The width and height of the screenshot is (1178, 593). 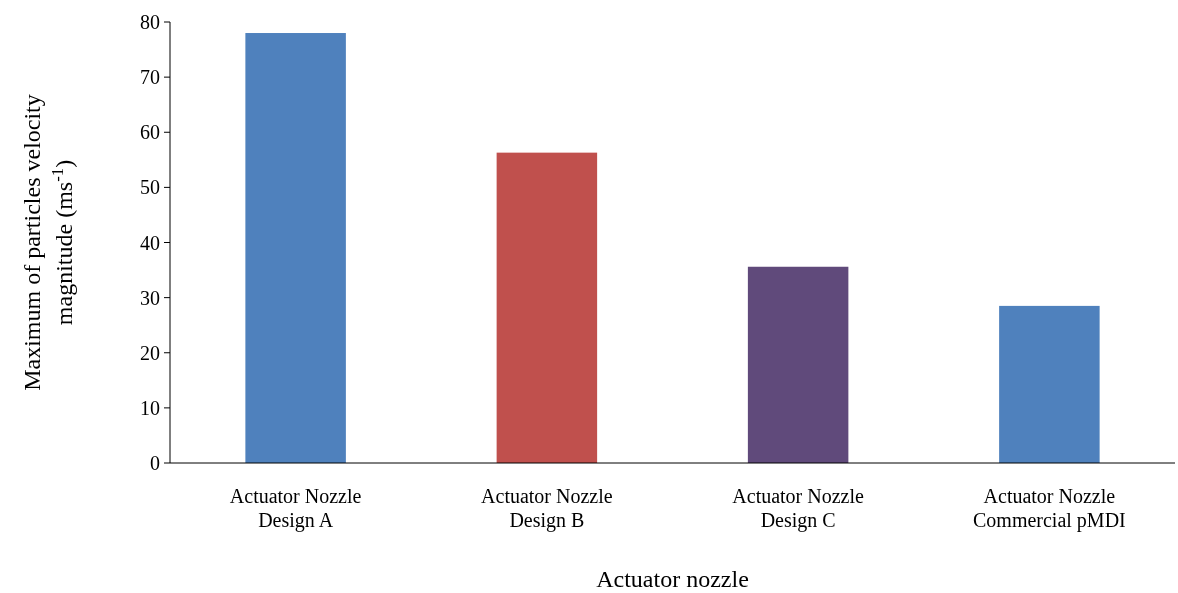 I want to click on y-tick-label: 60, so click(x=150, y=132).